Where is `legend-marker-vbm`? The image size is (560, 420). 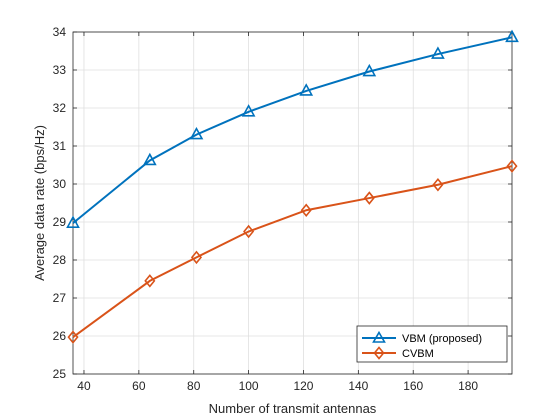
legend-marker-vbm is located at coordinates (379, 336).